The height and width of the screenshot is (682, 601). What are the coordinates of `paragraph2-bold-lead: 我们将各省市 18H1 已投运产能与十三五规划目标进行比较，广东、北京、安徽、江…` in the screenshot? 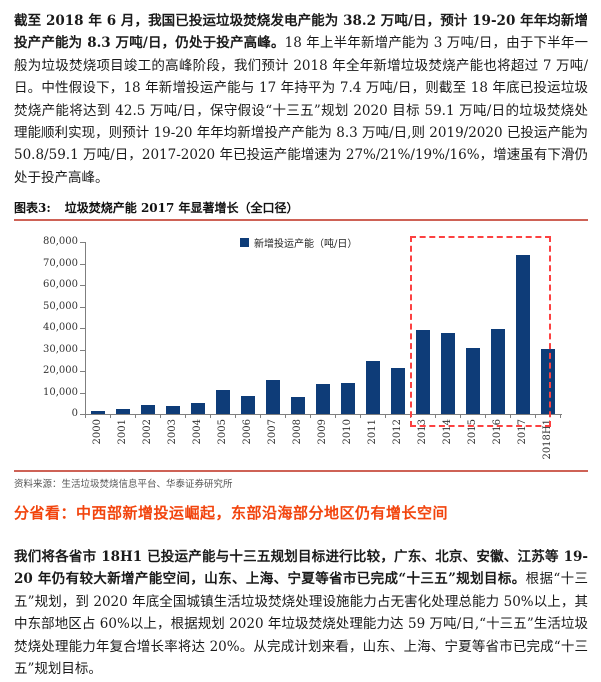 It's located at (301, 568).